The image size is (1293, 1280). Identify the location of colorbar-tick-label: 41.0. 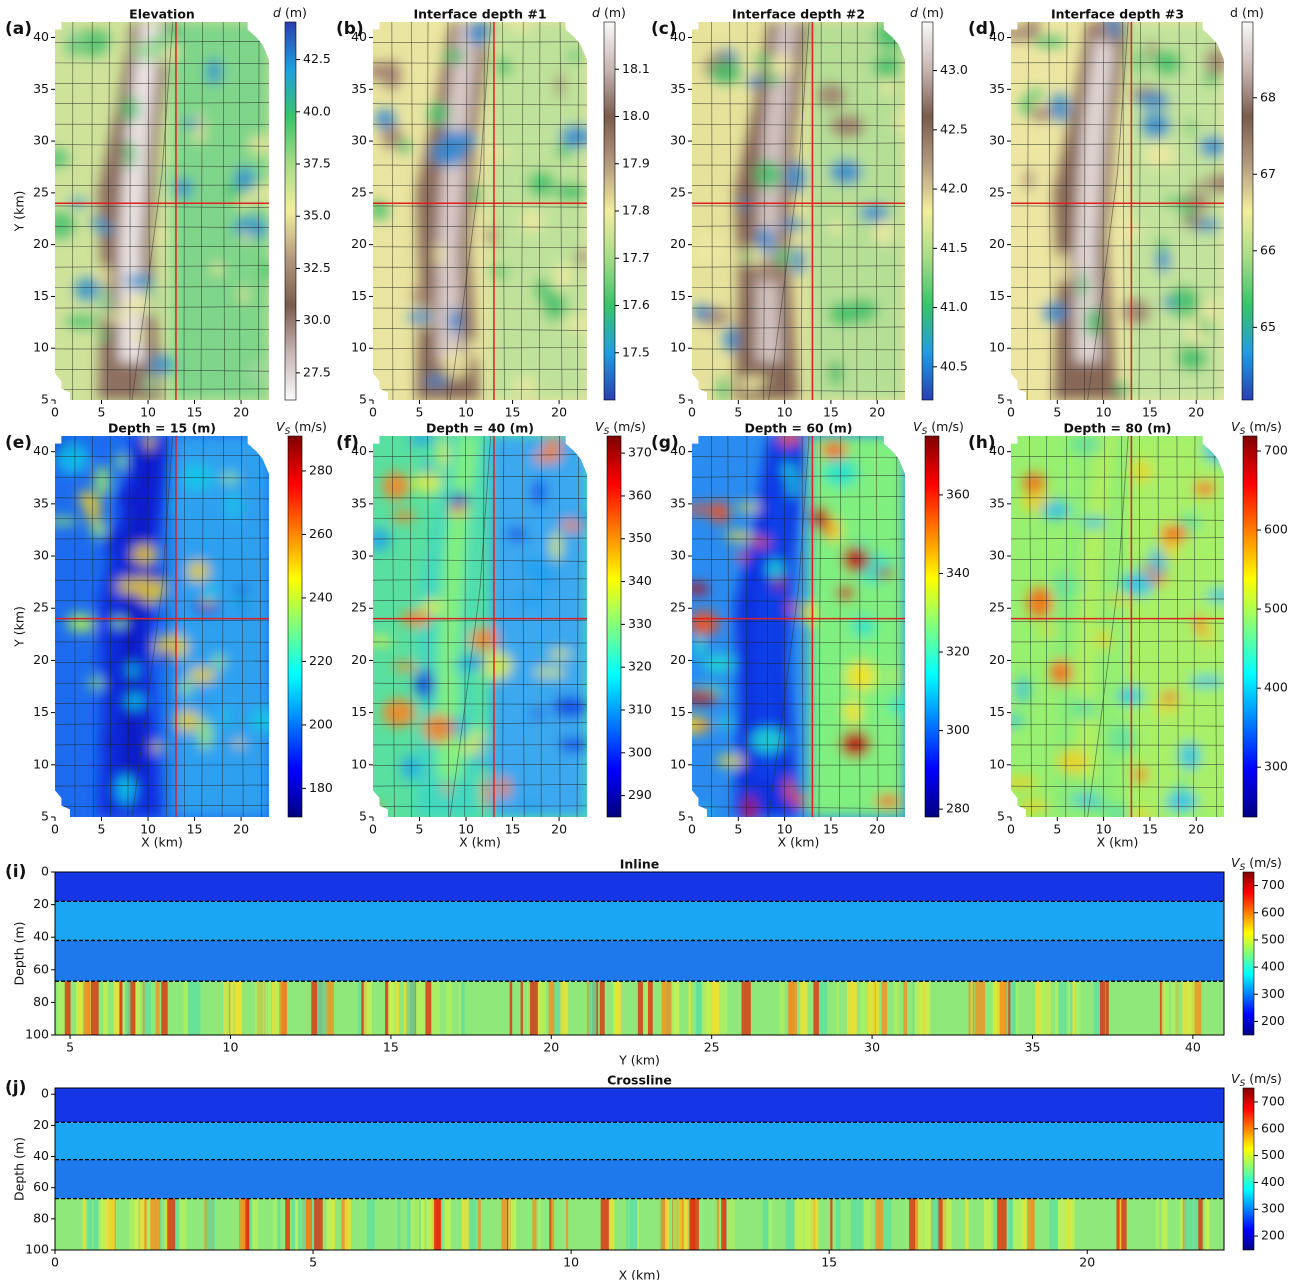
(954, 306).